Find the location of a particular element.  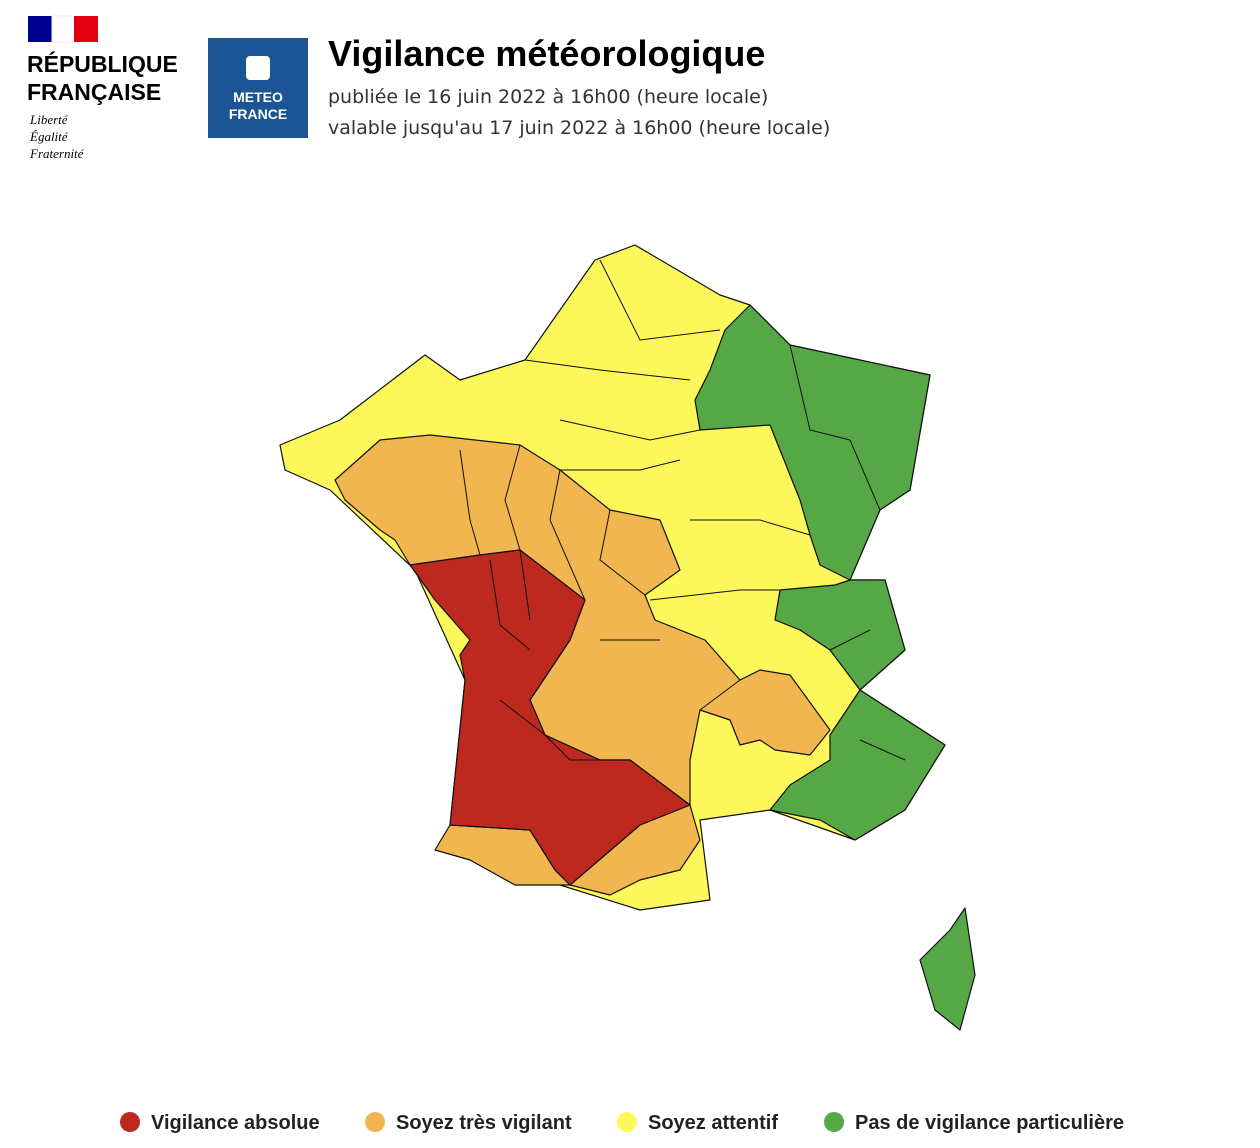

legend-label: Soyez très vigilant is located at coordinates (484, 1123).